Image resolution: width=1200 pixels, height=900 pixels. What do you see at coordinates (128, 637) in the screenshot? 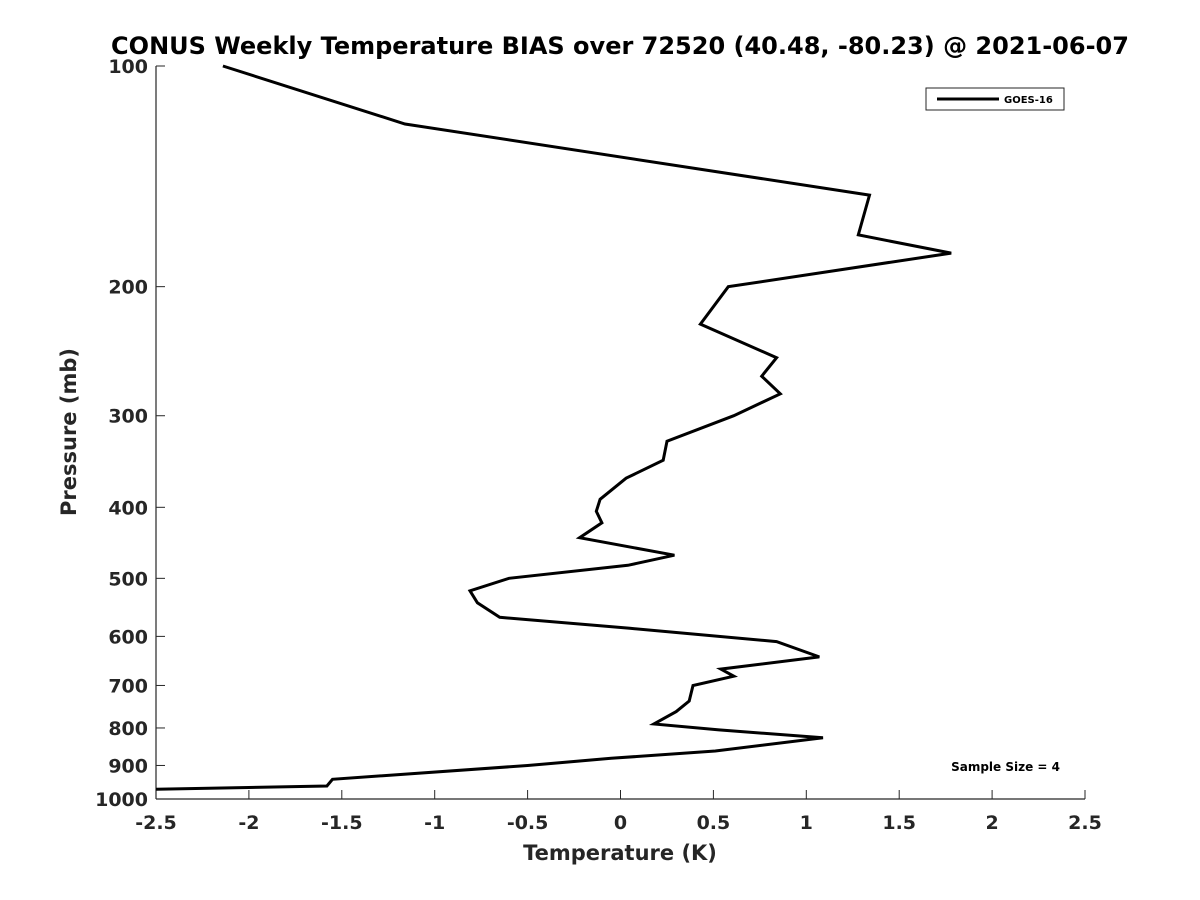
I see `y-tick-label: 600` at bounding box center [128, 637].